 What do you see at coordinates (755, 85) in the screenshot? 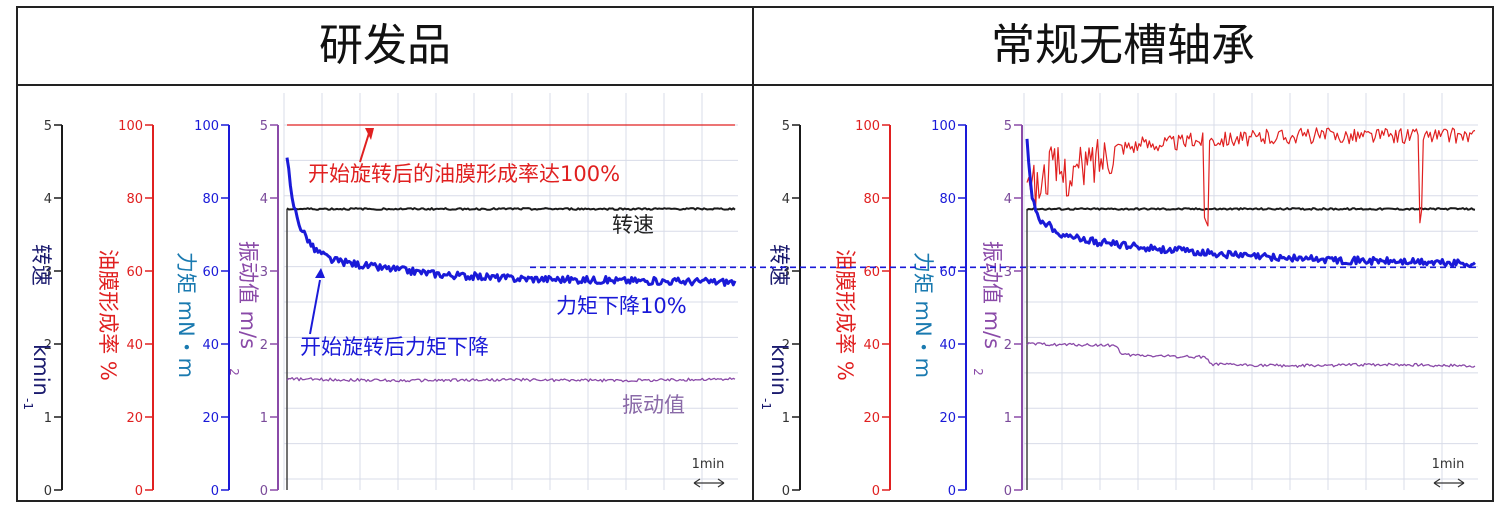
I see `header-divider` at bounding box center [755, 85].